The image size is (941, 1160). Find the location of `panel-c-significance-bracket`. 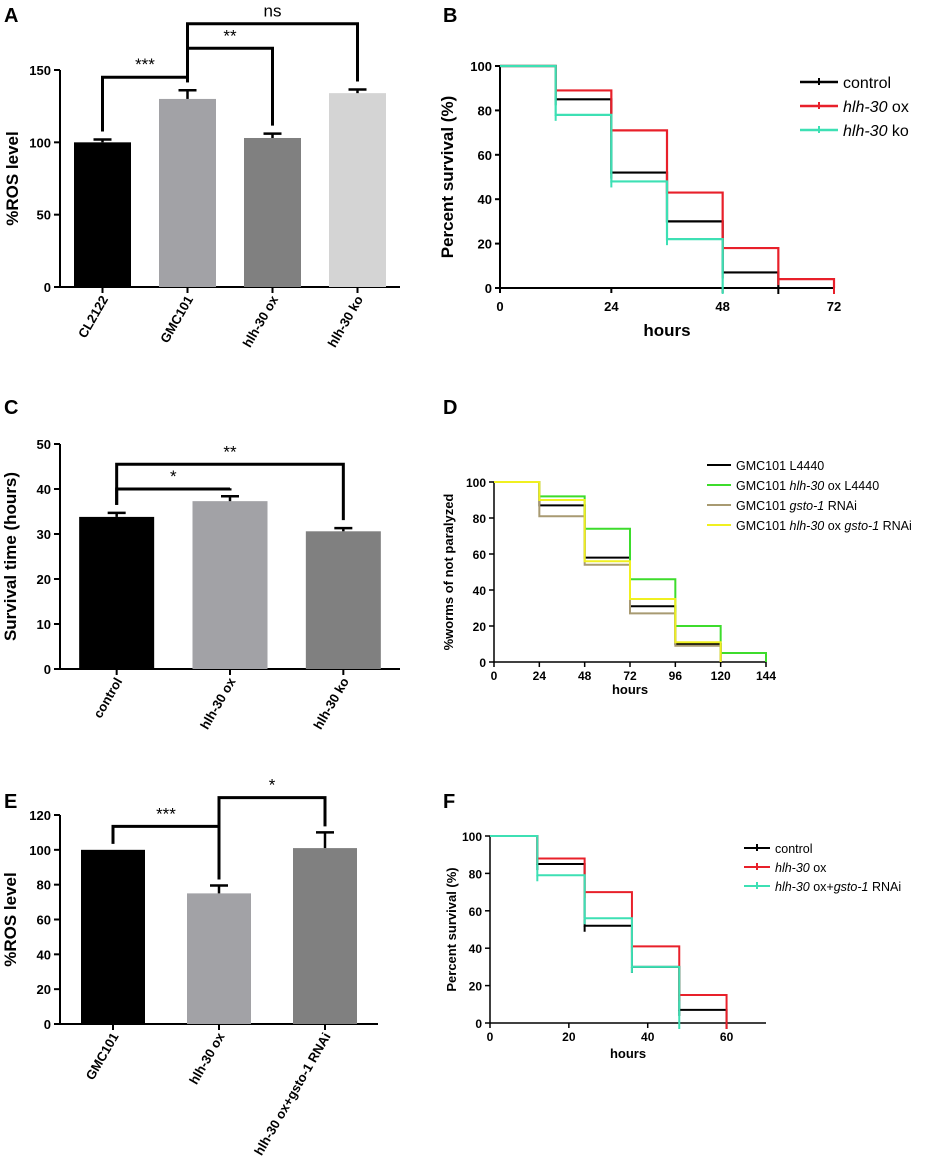

panel-c-significance-bracket is located at coordinates (230, 491).